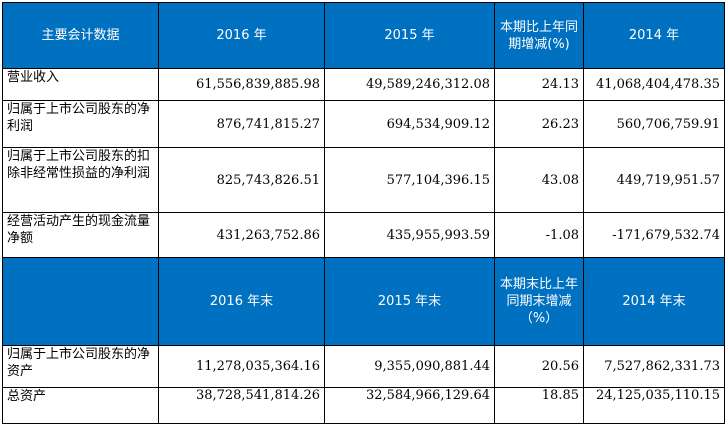  I want to click on header-change-end: 本期末比上年同期末增减（%）, so click(539, 301).